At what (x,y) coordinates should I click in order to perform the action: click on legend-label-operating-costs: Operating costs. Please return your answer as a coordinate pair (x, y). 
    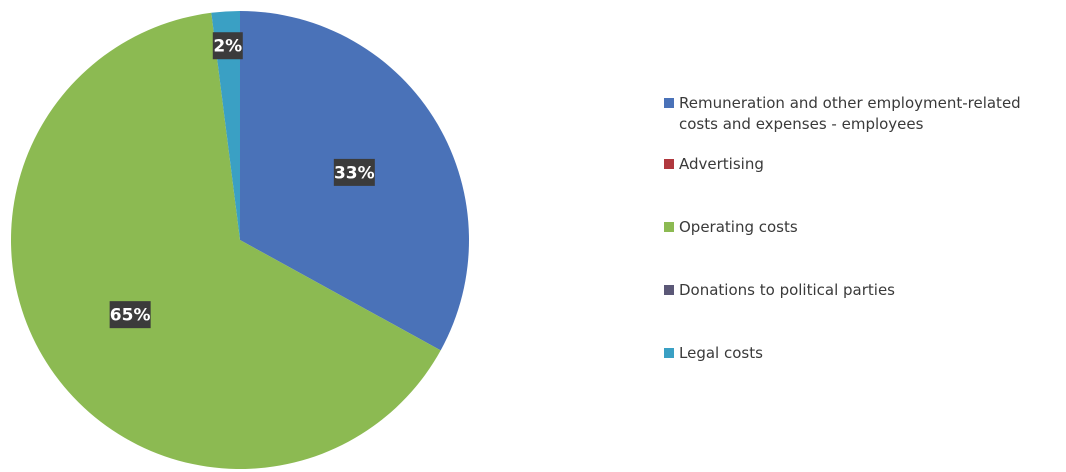
    Looking at the image, I should click on (738, 227).